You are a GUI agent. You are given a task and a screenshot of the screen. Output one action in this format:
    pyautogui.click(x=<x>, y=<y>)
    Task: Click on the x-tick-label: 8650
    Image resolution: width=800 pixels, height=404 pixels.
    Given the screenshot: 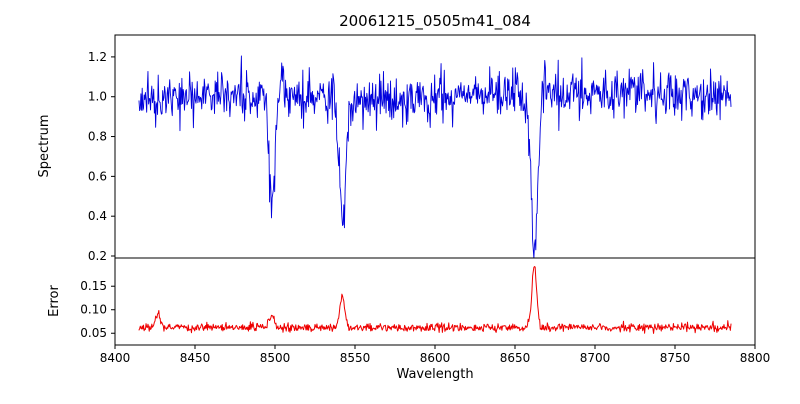 What is the action you would take?
    pyautogui.click(x=515, y=358)
    